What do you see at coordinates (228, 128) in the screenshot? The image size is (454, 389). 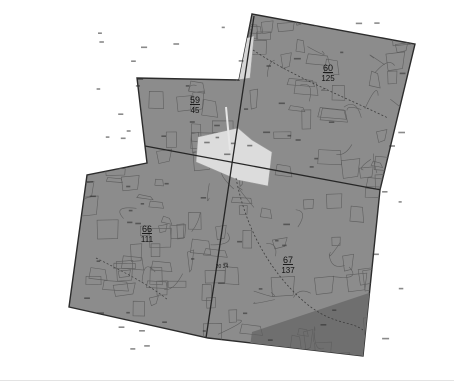 I see `access-lane` at bounding box center [228, 128].